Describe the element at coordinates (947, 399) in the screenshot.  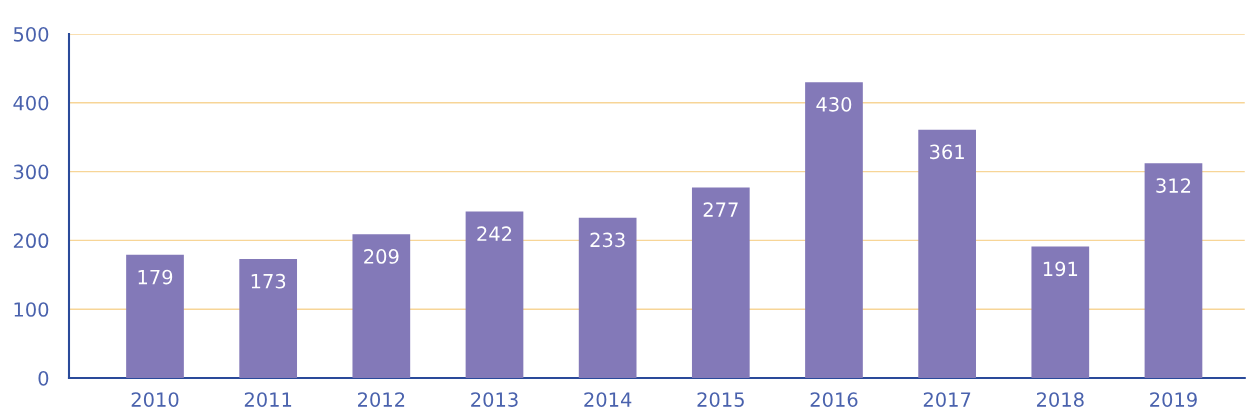
I see `x-tick-label: 2017` at that location.